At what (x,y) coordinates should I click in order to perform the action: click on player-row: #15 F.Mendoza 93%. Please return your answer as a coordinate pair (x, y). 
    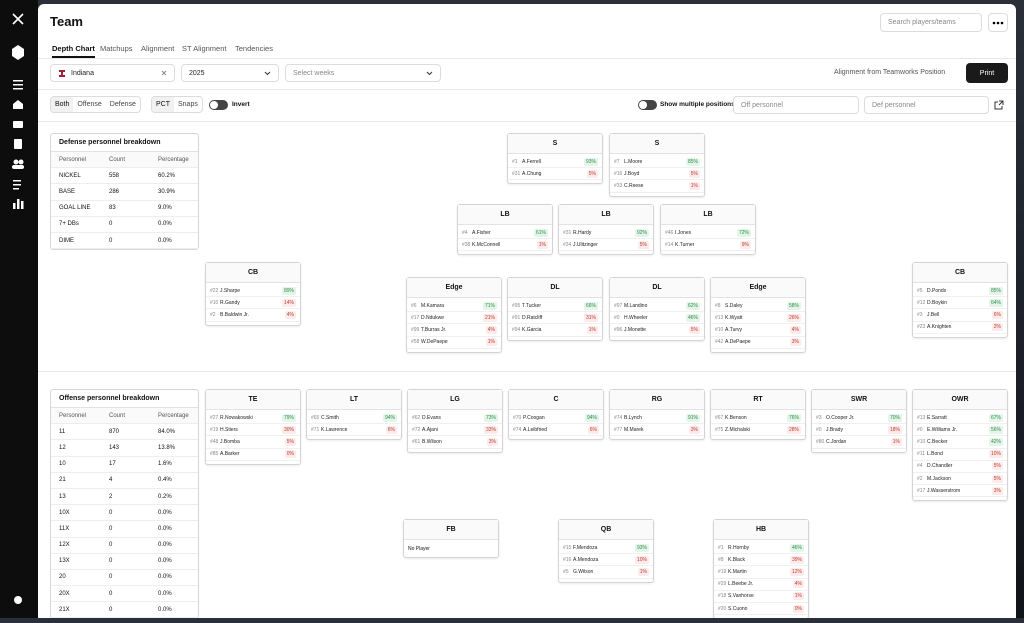
    Looking at the image, I should click on (606, 548).